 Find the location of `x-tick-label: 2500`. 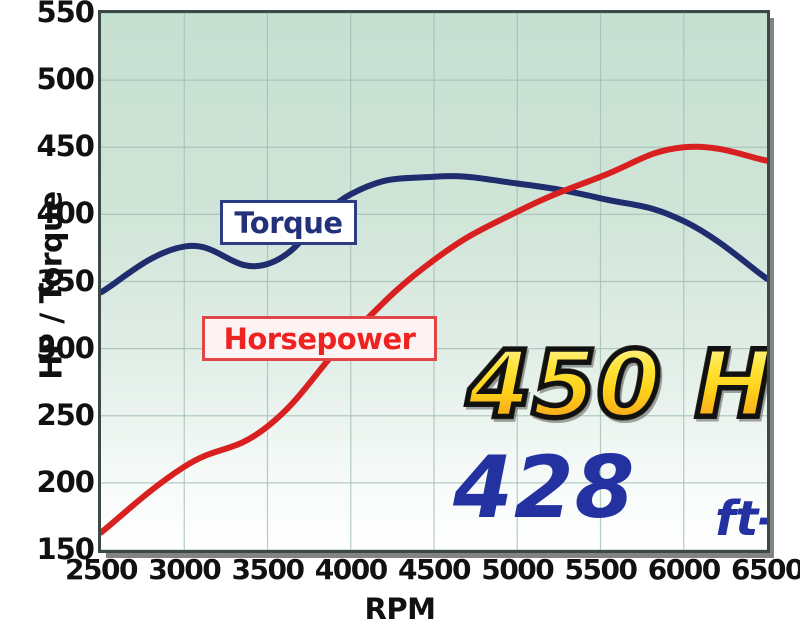

x-tick-label: 2500 is located at coordinates (101, 569).